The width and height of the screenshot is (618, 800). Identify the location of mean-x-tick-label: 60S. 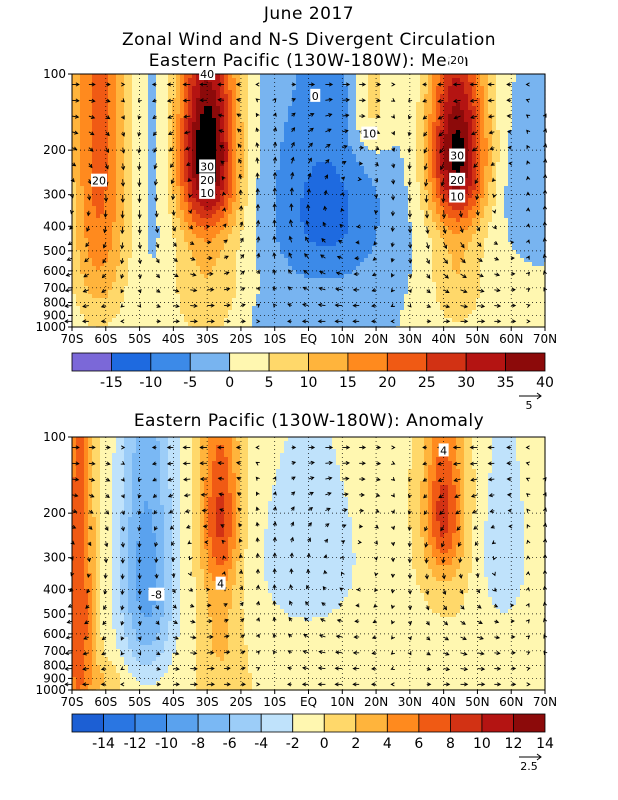
(105, 339).